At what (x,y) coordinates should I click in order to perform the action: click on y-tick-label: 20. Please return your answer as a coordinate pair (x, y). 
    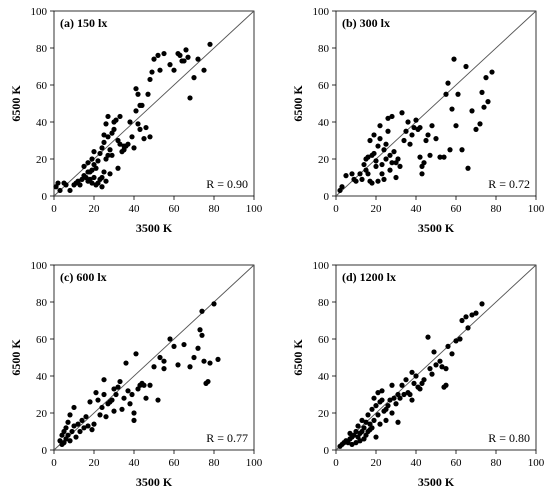
    Looking at the image, I should click on (42, 160).